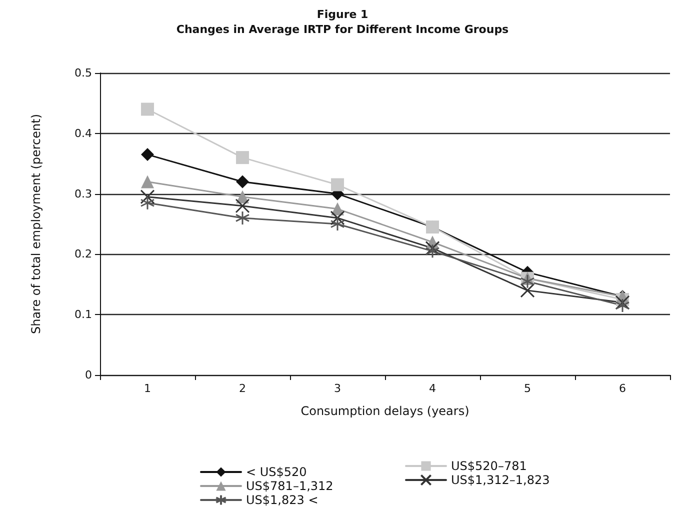  What do you see at coordinates (83, 73) in the screenshot?
I see `y-tick-label: 0.5` at bounding box center [83, 73].